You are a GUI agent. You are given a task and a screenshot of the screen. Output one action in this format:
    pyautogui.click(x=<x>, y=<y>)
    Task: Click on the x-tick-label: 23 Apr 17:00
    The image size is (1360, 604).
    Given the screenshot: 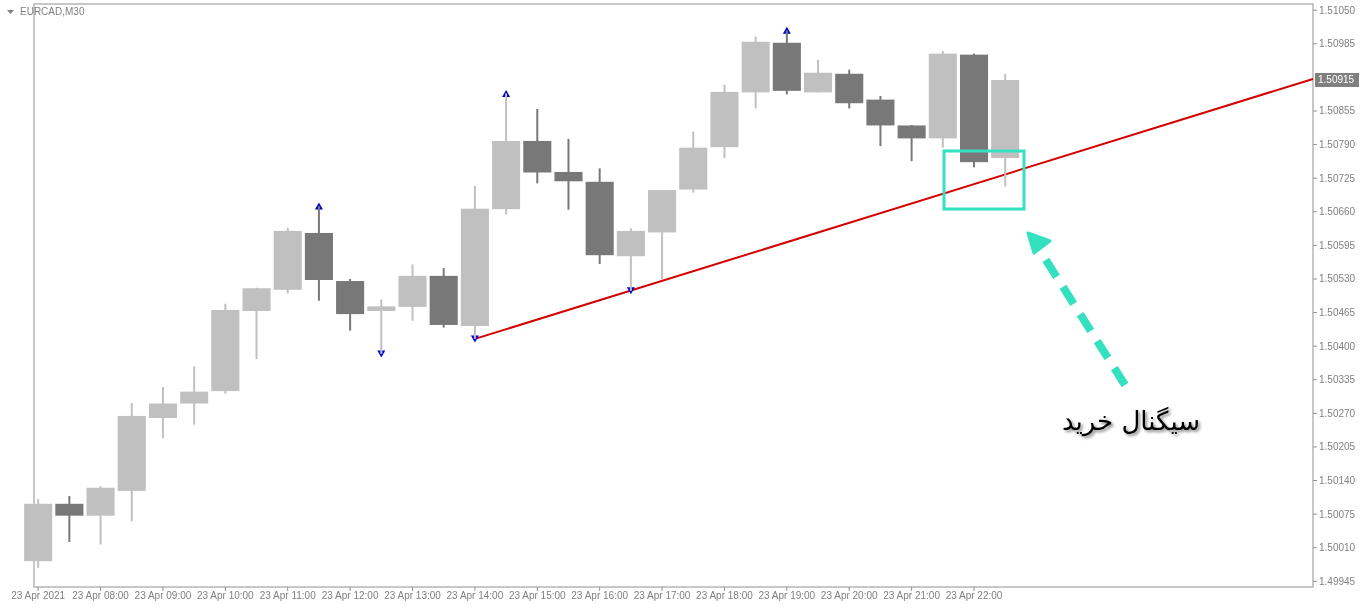 What is the action you would take?
    pyautogui.click(x=662, y=595)
    